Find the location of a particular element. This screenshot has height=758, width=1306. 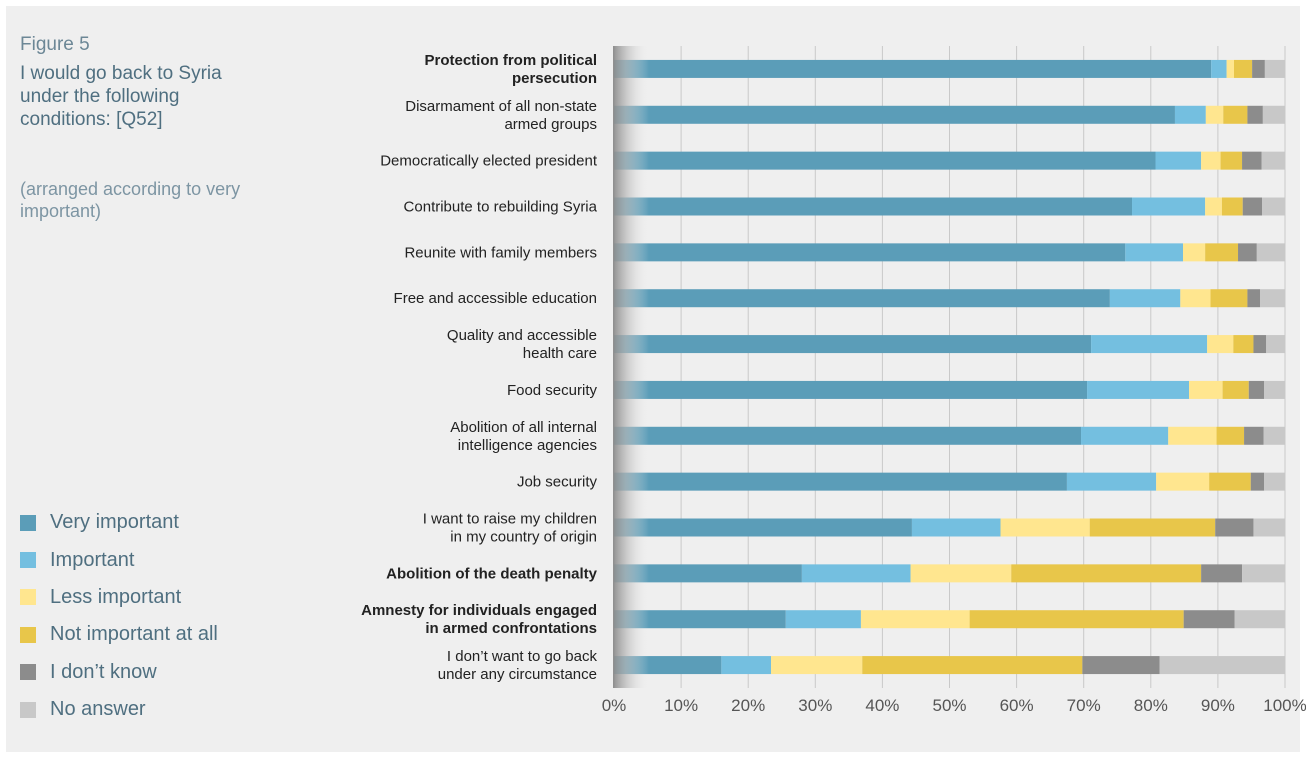

category-label: Disarmament of all non-state armed groups is located at coordinates (501, 115).